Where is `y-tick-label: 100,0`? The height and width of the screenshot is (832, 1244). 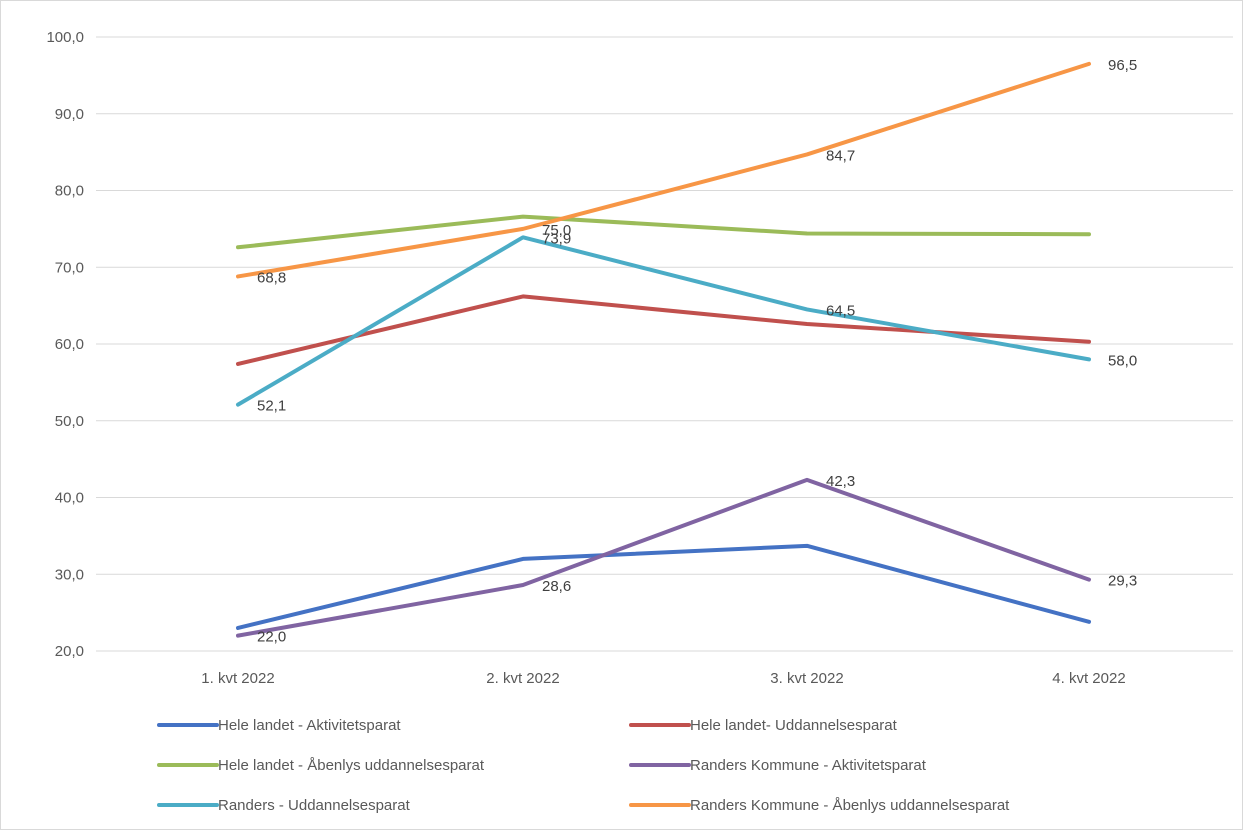 y-tick-label: 100,0 is located at coordinates (65, 37).